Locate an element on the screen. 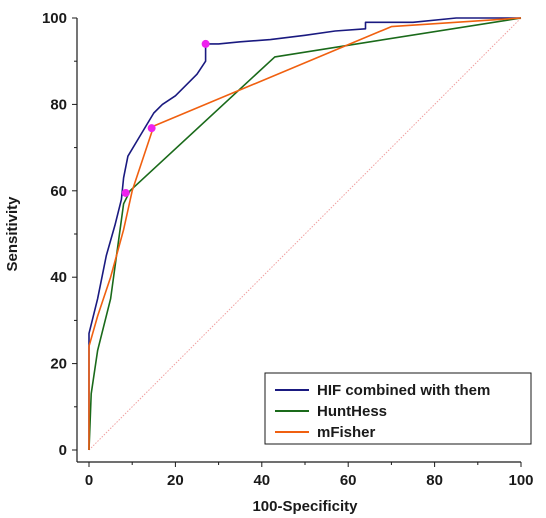 The image size is (546, 518). legend-label-3: mFisher is located at coordinates (346, 432).